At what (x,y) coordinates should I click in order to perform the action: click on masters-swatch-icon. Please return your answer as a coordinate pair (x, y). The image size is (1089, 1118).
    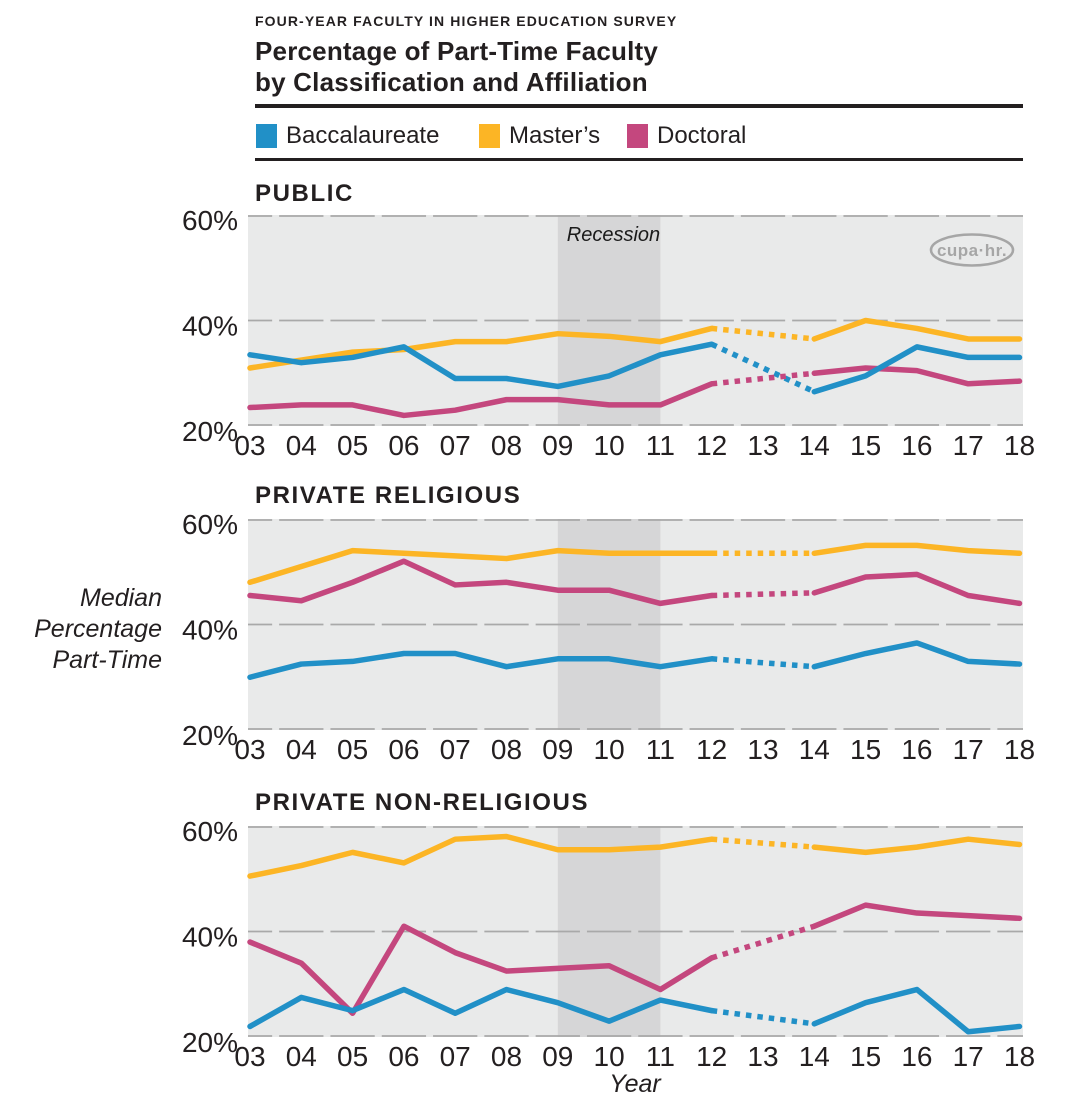
    Looking at the image, I should click on (489, 136).